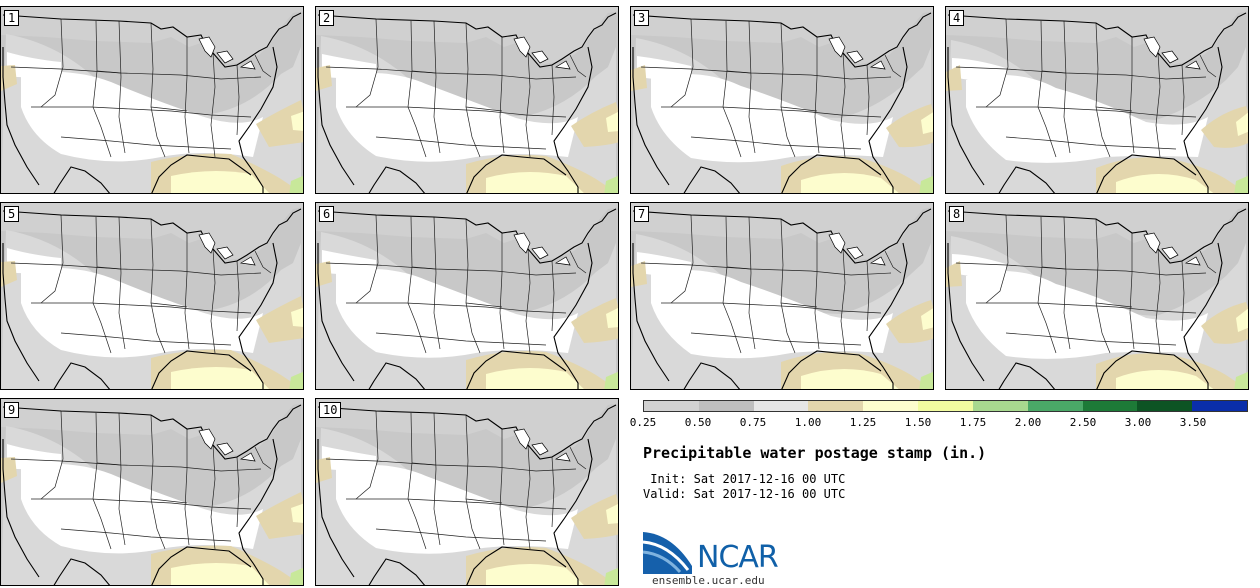 This screenshot has height=588, width=1260. Describe the element at coordinates (945, 406) in the screenshot. I see `colorbar` at that location.